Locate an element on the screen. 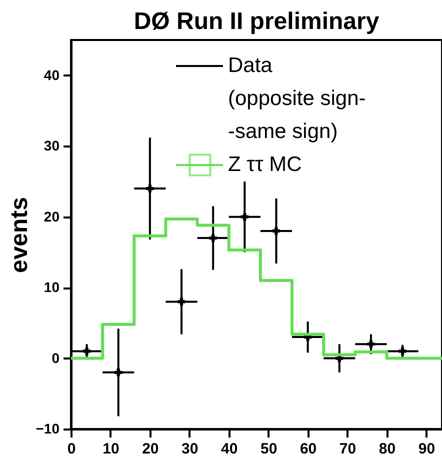  x-tick-label: 70 is located at coordinates (347, 449).